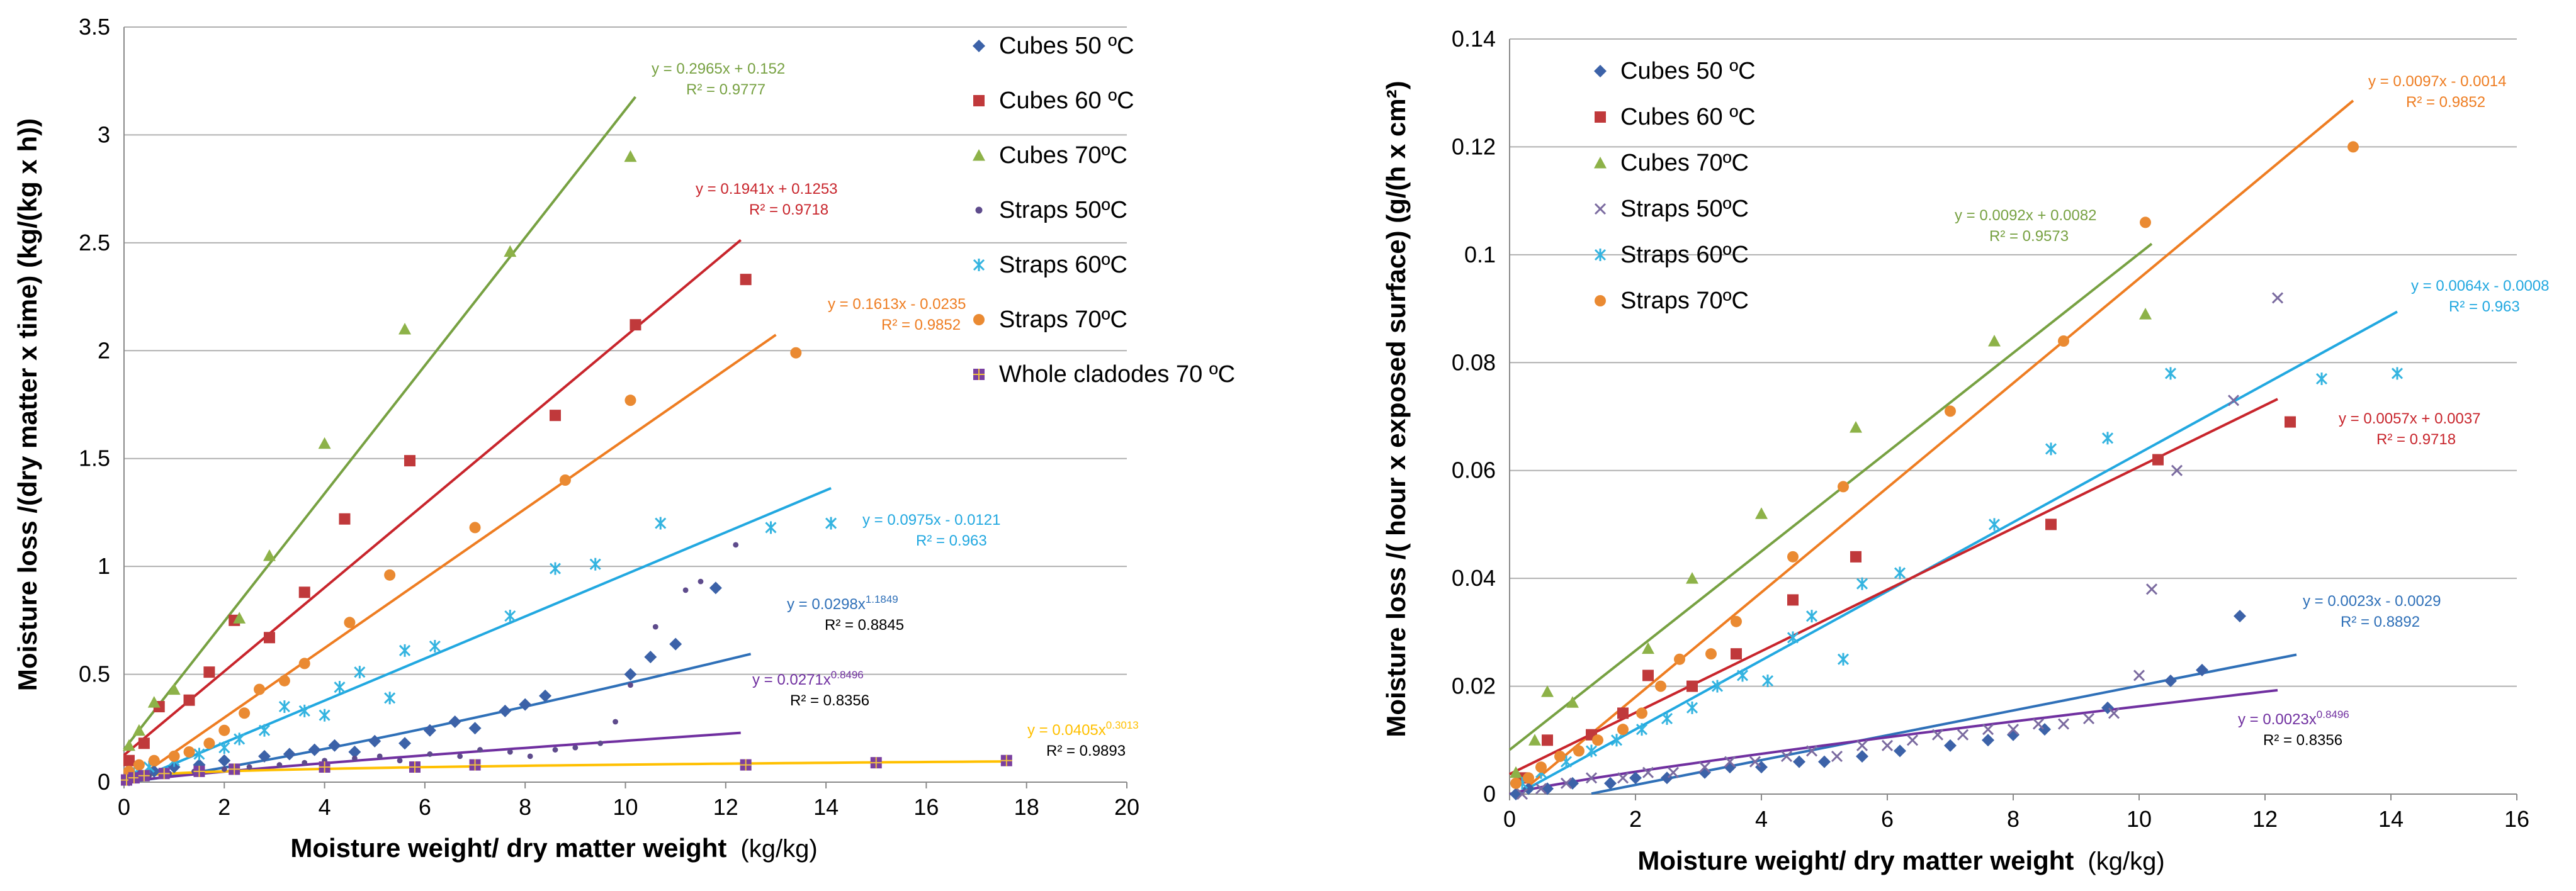 This screenshot has height=891, width=2576. Describe the element at coordinates (94, 458) in the screenshot. I see `y-tick-label: 1.5` at that location.